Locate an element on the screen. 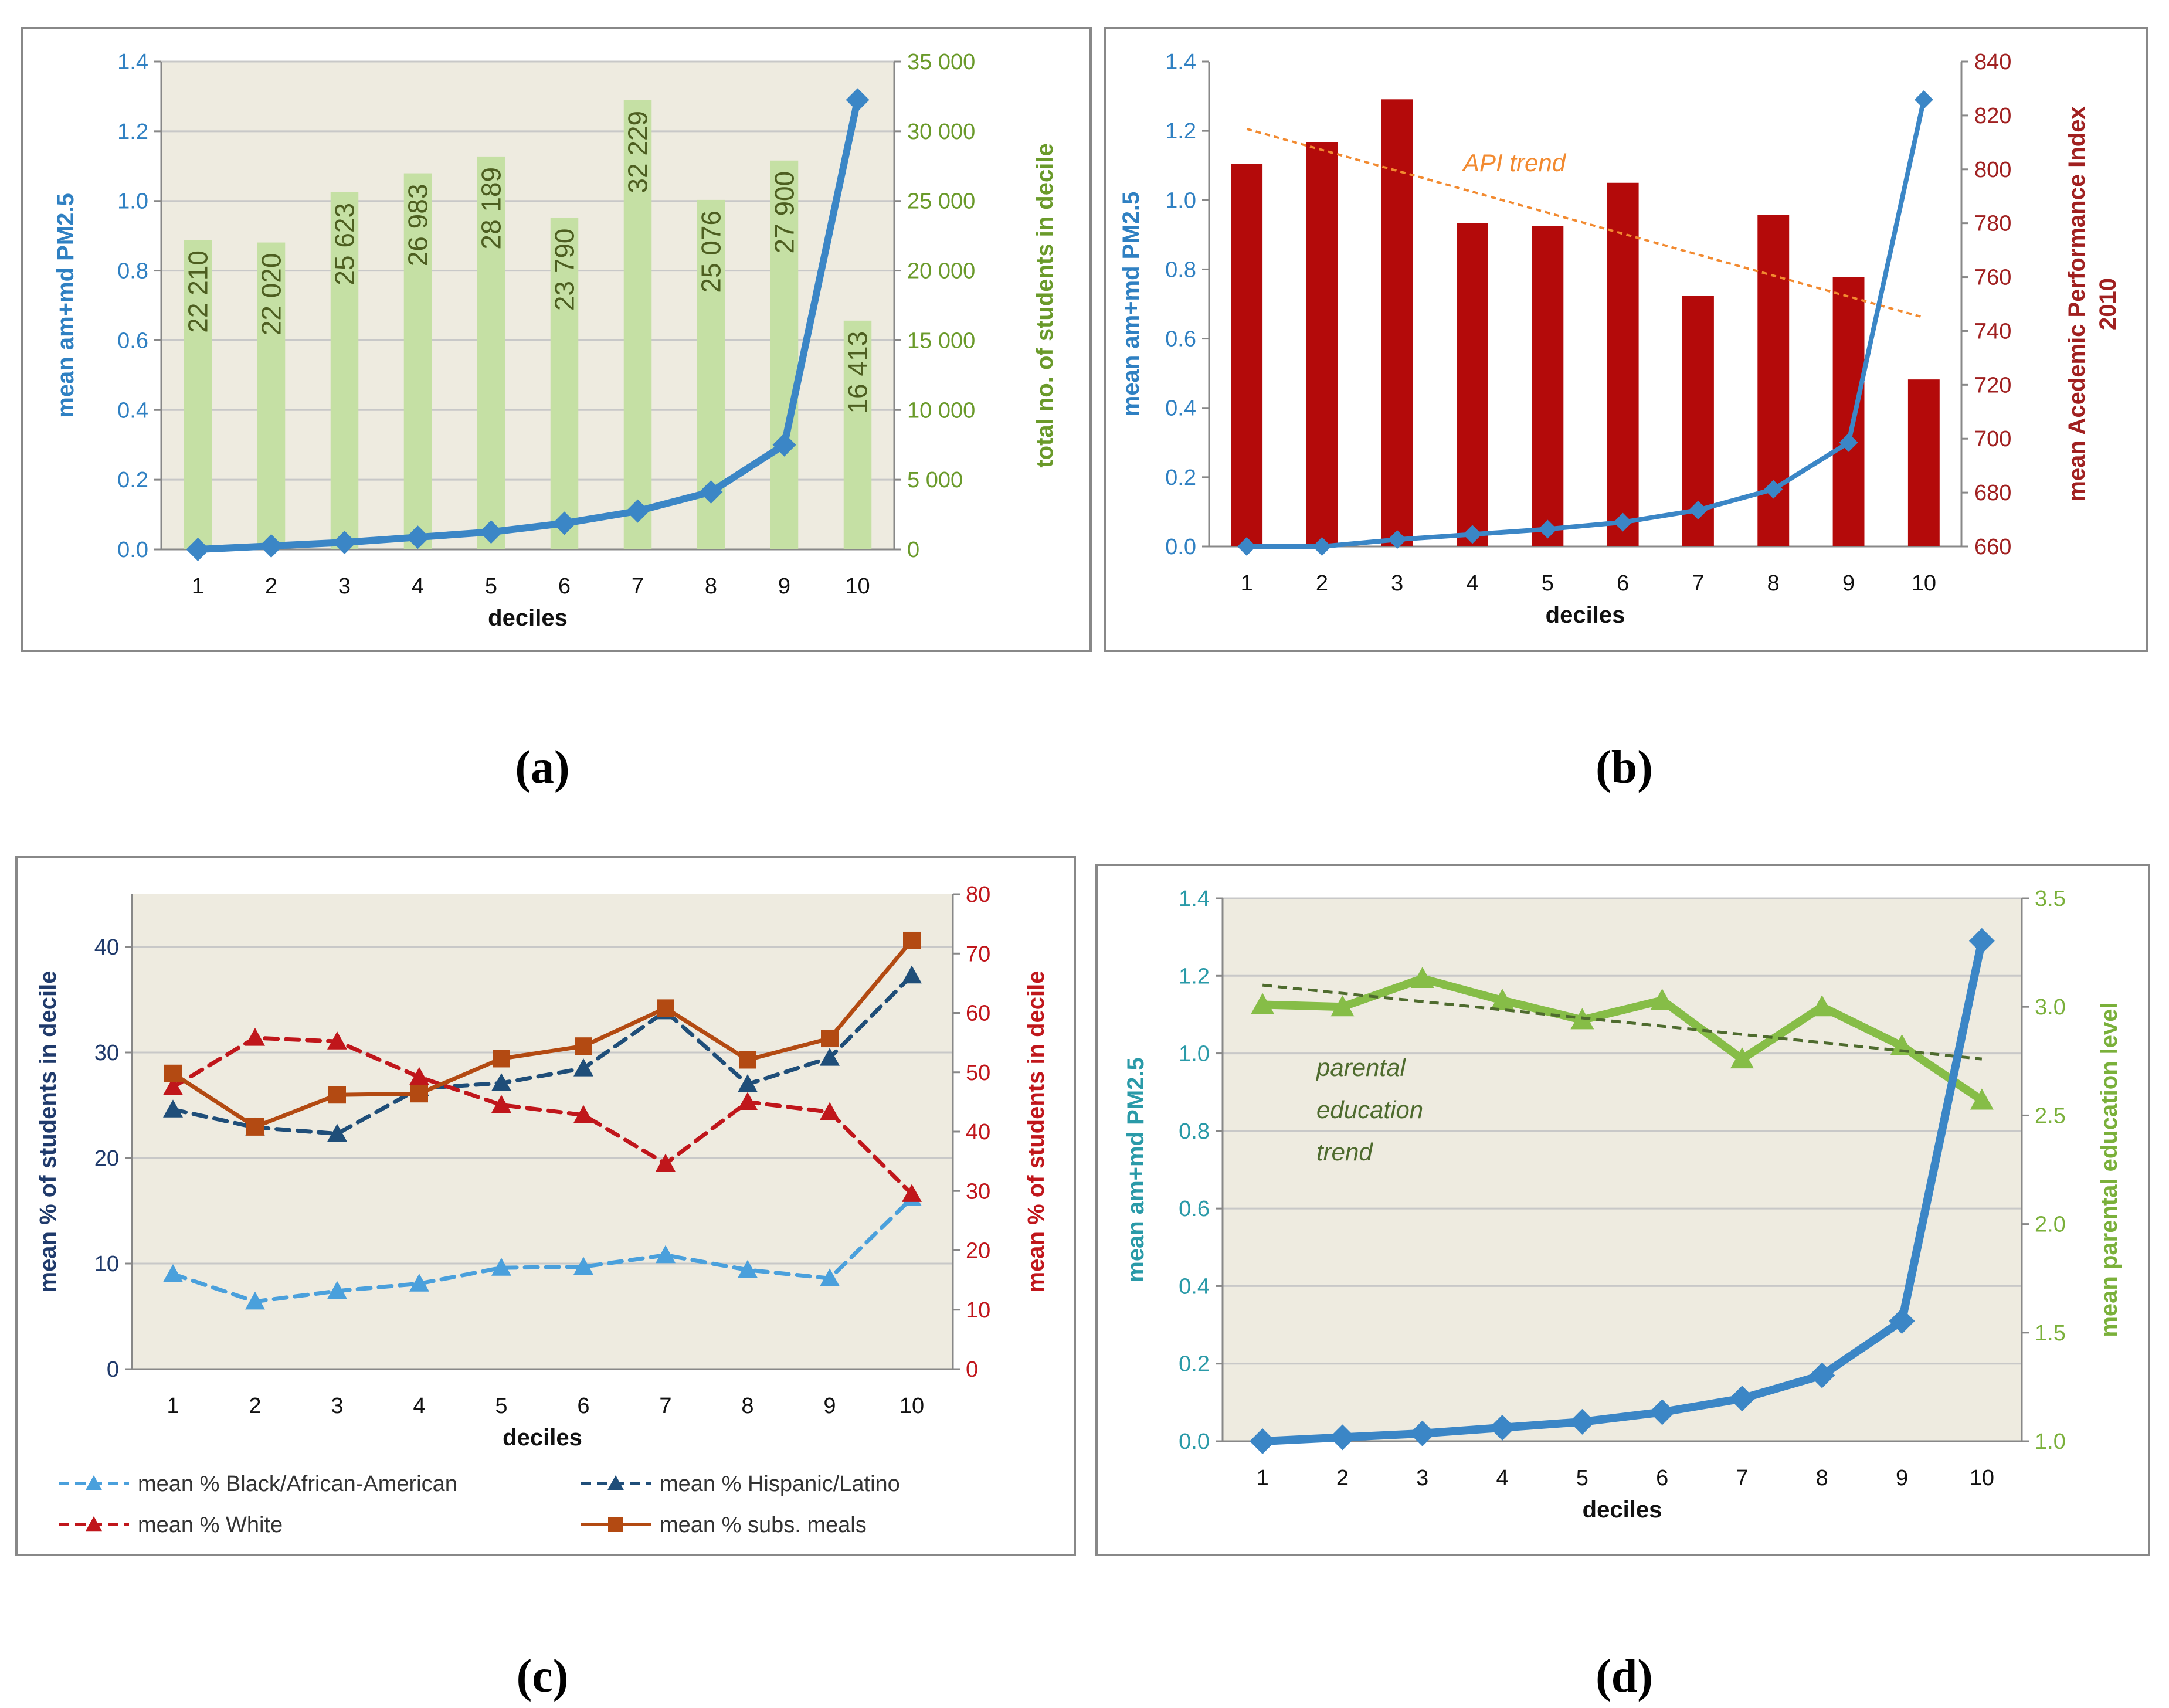 The height and width of the screenshot is (1708, 2169). bar-data-label: 26 983 is located at coordinates (418, 225).